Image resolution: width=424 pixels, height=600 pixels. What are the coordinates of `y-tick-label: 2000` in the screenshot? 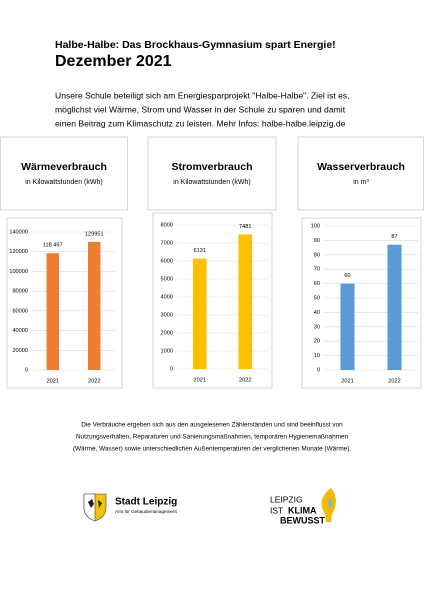 It's located at (167, 333).